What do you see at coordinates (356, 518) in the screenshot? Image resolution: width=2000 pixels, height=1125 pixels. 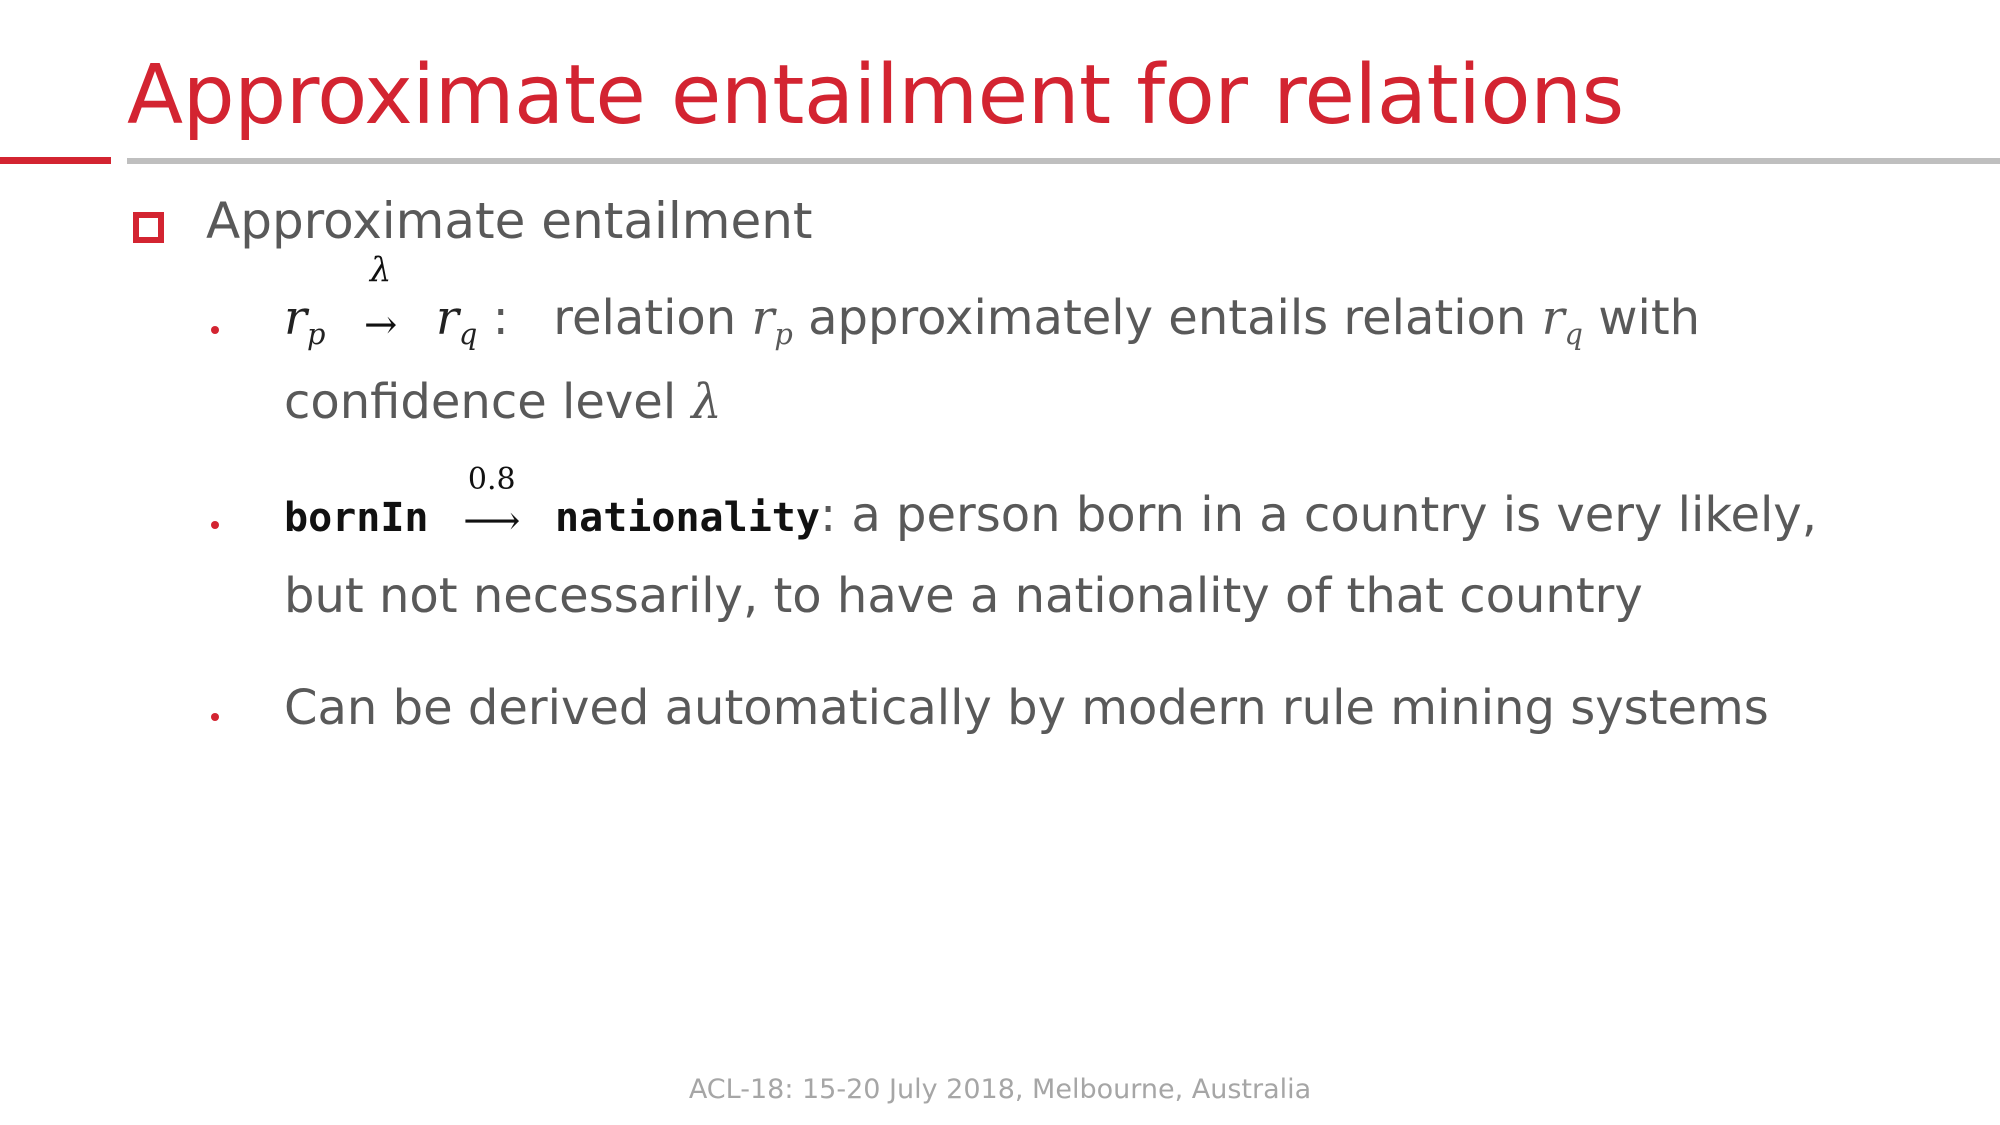 I see `relation-bornin: bornIn` at bounding box center [356, 518].